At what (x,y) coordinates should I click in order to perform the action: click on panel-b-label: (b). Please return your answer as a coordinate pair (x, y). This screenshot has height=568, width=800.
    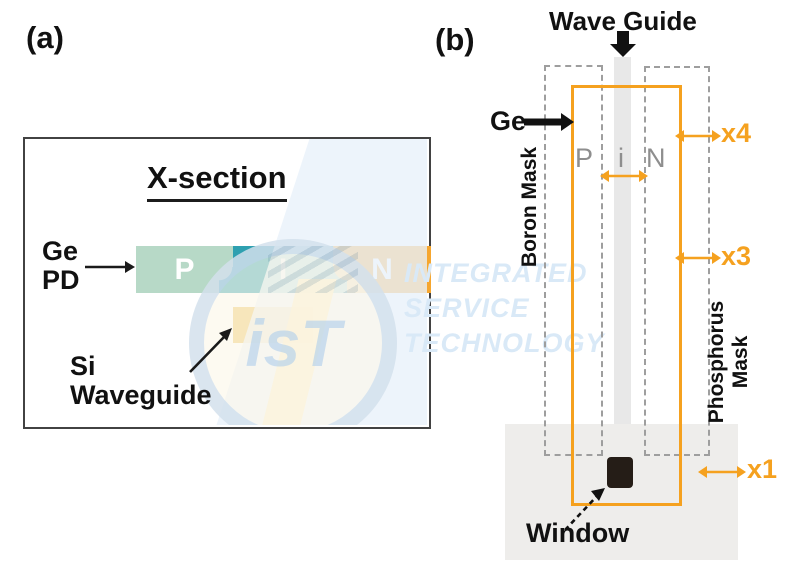
    Looking at the image, I should click on (455, 39).